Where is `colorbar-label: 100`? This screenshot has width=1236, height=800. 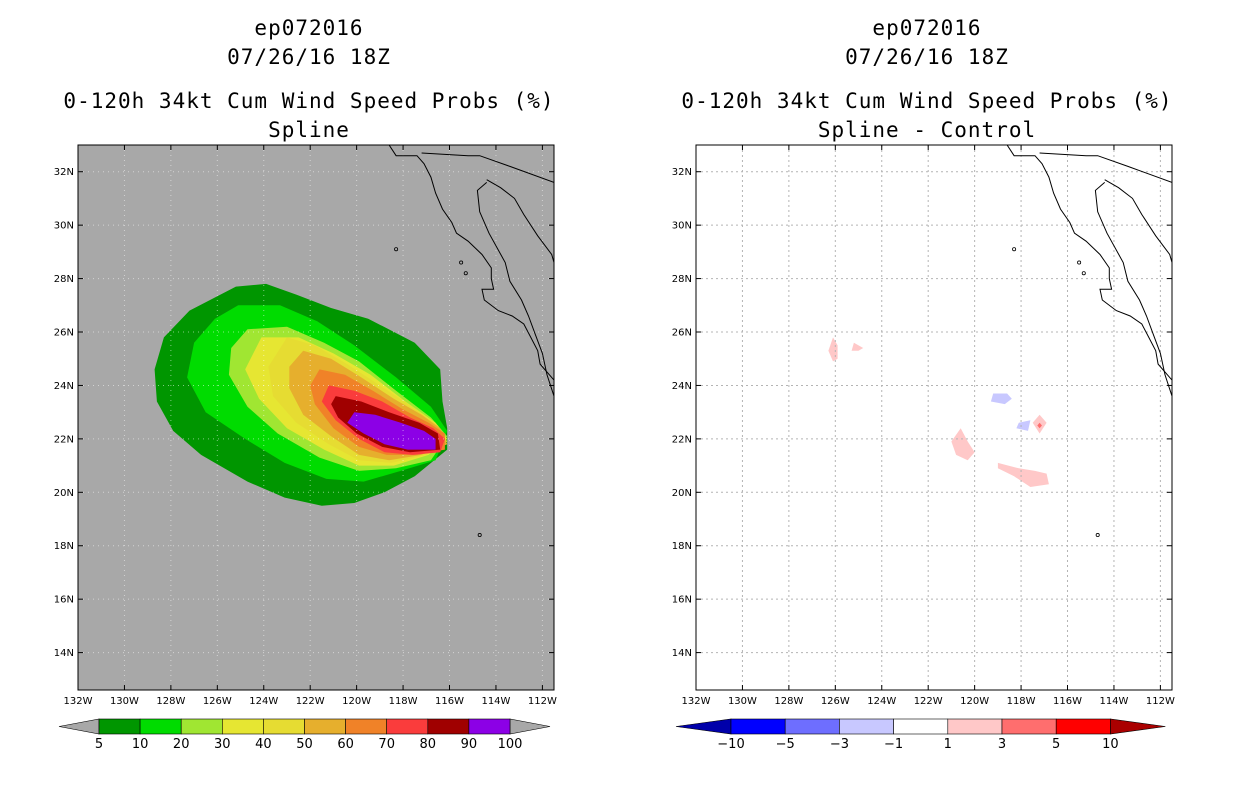 colorbar-label: 100 is located at coordinates (510, 744).